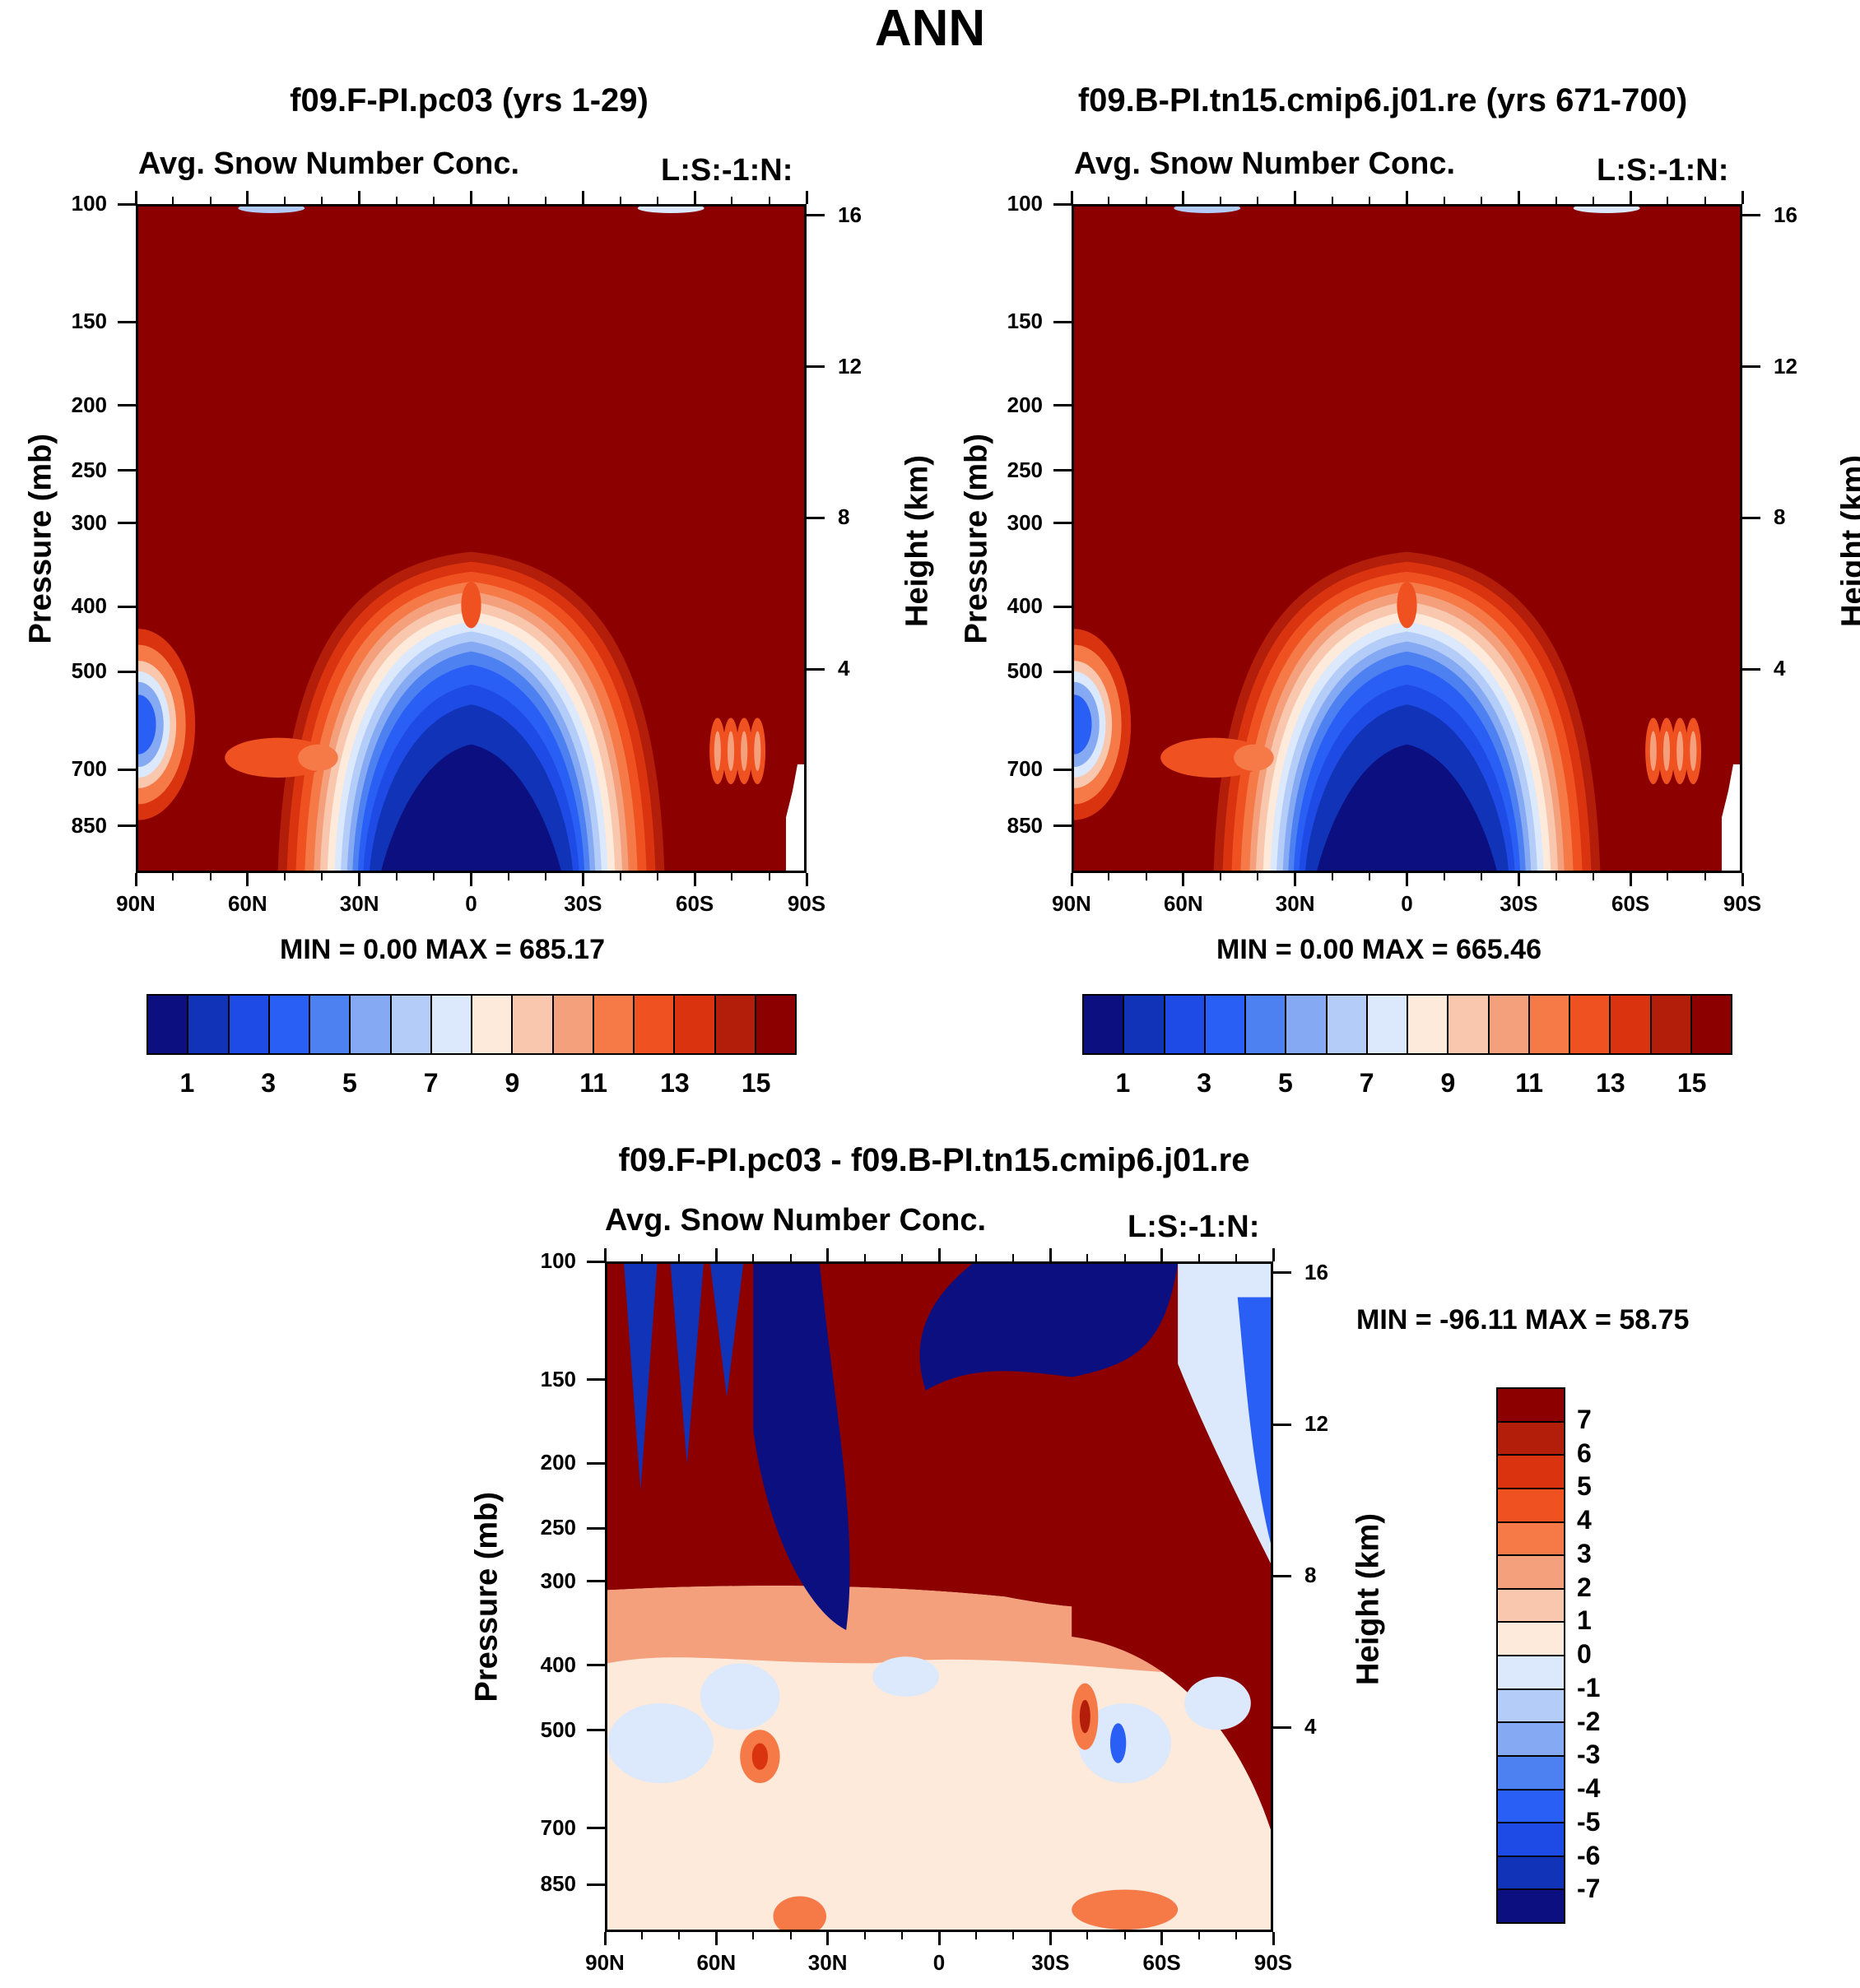 The width and height of the screenshot is (1860, 1988). Describe the element at coordinates (939, 1597) in the screenshot. I see `panel3-contour-field` at that location.